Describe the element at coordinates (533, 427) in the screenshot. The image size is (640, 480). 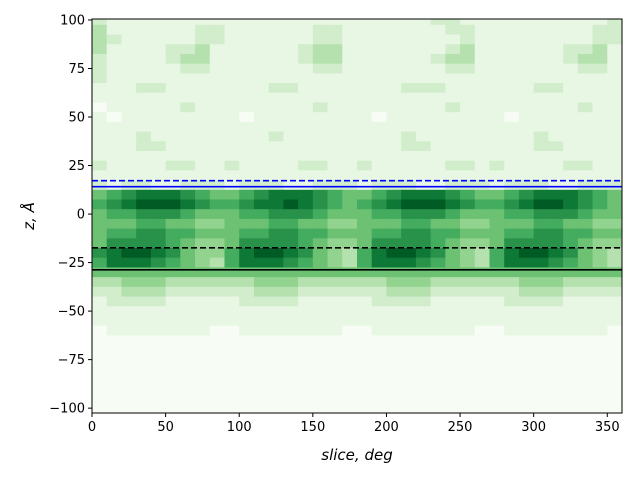
I see `x-tick-label: 300` at that location.